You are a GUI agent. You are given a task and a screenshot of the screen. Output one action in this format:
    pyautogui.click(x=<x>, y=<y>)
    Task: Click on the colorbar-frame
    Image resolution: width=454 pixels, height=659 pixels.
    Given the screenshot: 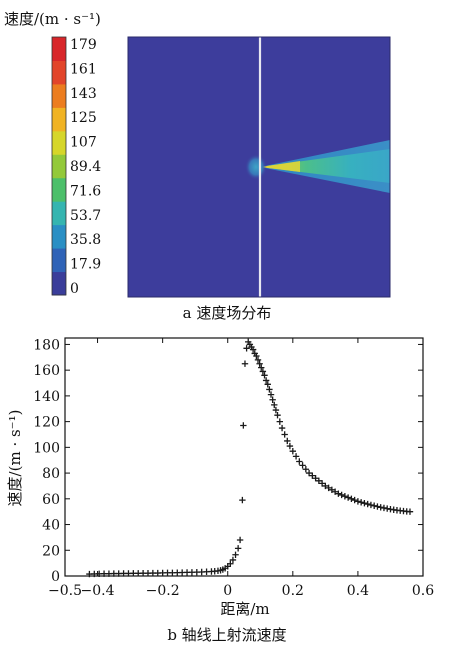 What is the action you would take?
    pyautogui.click(x=59, y=166)
    